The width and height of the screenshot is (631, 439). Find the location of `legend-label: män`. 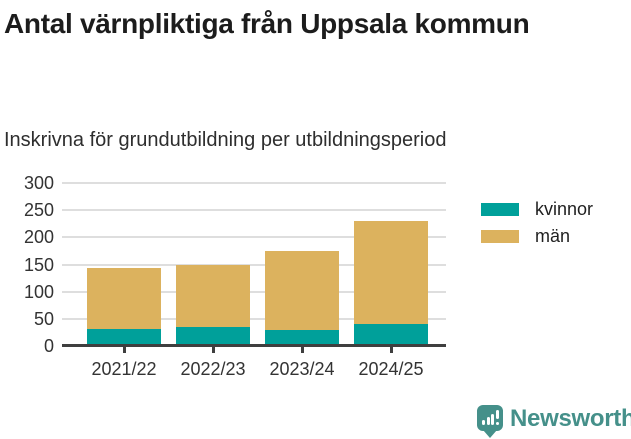

legend-label: män is located at coordinates (553, 235).